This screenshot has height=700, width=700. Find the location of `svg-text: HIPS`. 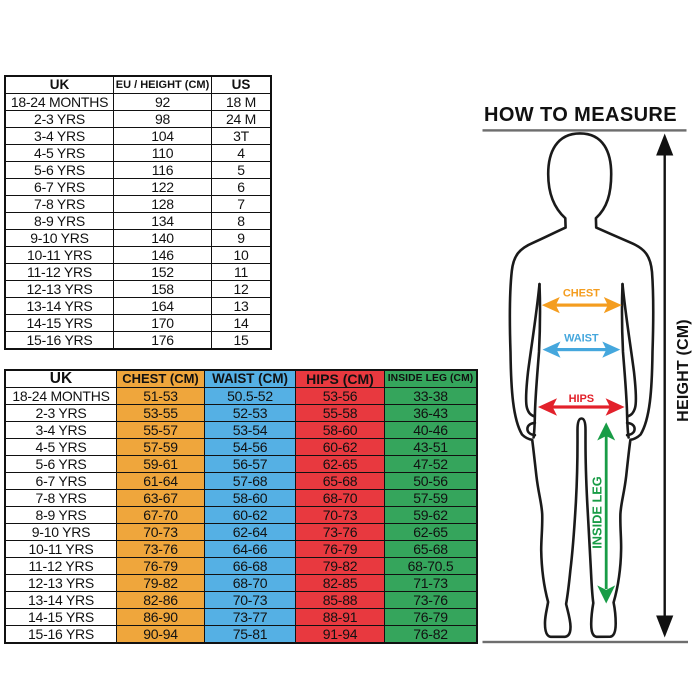

svg-text: HIPS is located at coordinates (581, 399).